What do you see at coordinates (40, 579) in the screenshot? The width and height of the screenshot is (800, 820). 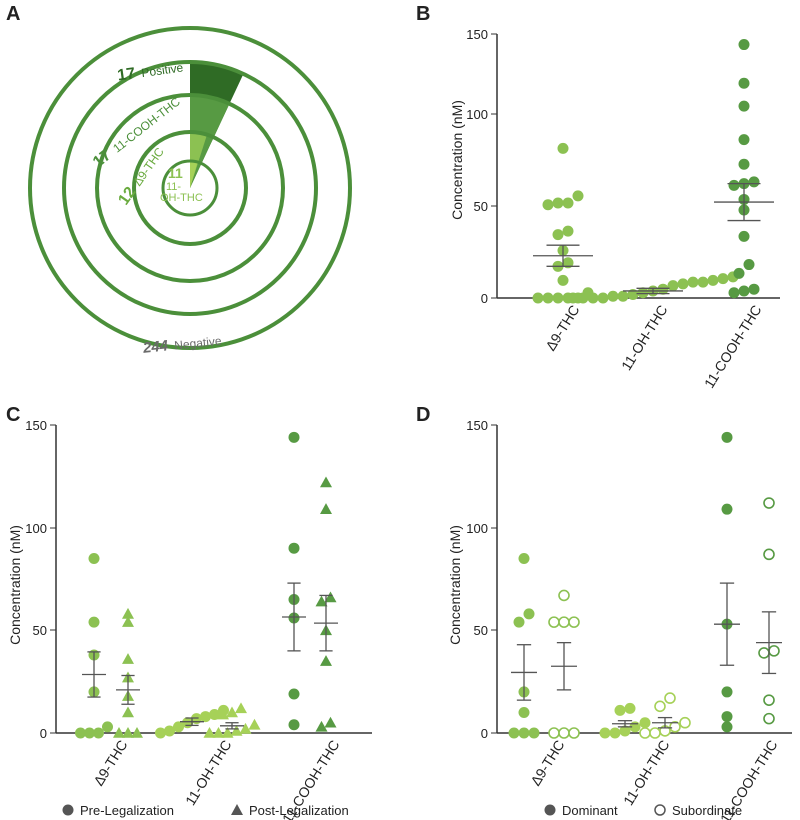 I see `panel-c-ticks: 0 50 100 150` at bounding box center [40, 579].